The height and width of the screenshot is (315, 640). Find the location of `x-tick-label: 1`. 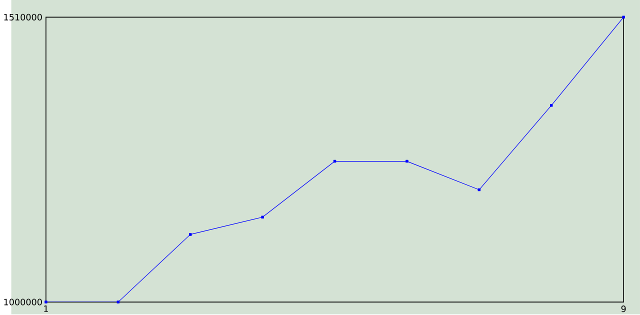

x-tick-label: 1 is located at coordinates (46, 308).